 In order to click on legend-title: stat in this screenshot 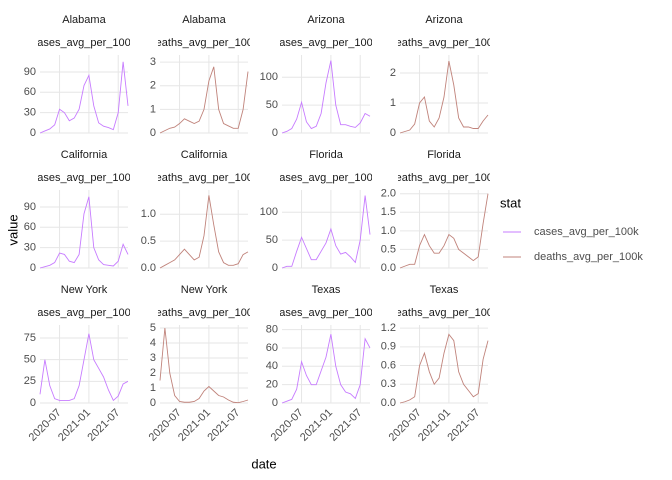, I will do `click(510, 202)`.